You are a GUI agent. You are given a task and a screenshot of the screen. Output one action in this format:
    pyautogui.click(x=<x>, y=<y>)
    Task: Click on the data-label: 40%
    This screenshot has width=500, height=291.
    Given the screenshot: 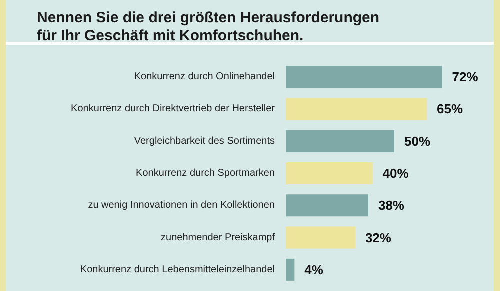 What is the action you would take?
    pyautogui.click(x=396, y=173)
    